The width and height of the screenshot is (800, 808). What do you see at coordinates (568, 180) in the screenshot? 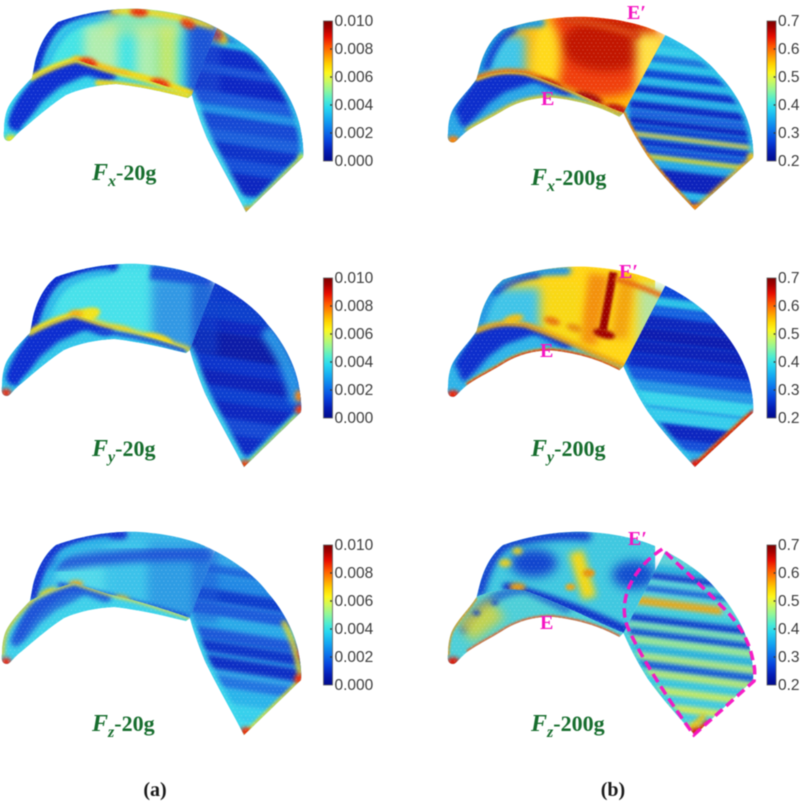
I see `svg-text: Fx-200g` at bounding box center [568, 180].